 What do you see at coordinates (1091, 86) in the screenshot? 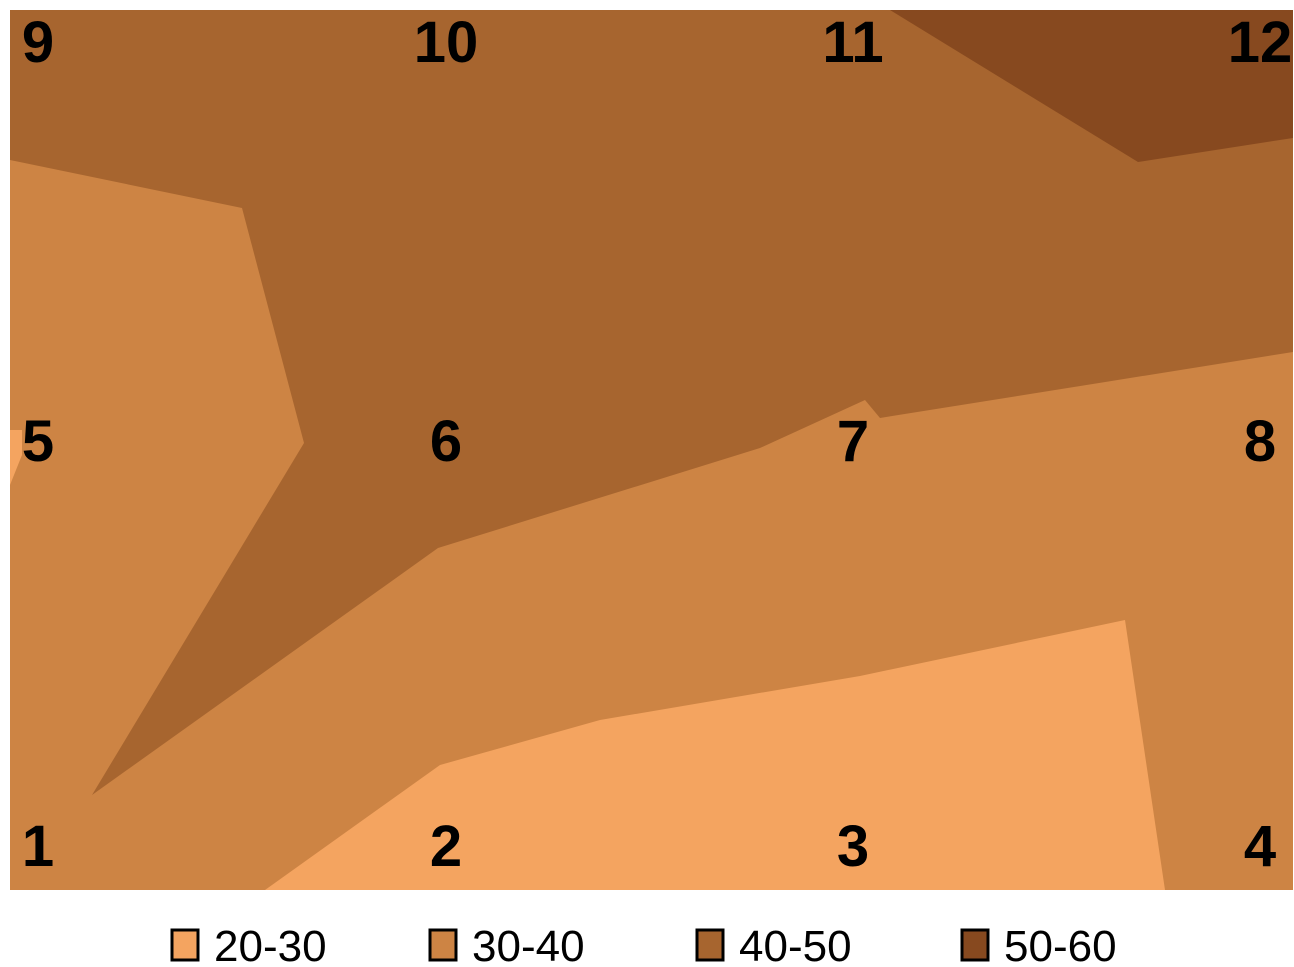
I see `zone-top-right-peak` at bounding box center [1091, 86].